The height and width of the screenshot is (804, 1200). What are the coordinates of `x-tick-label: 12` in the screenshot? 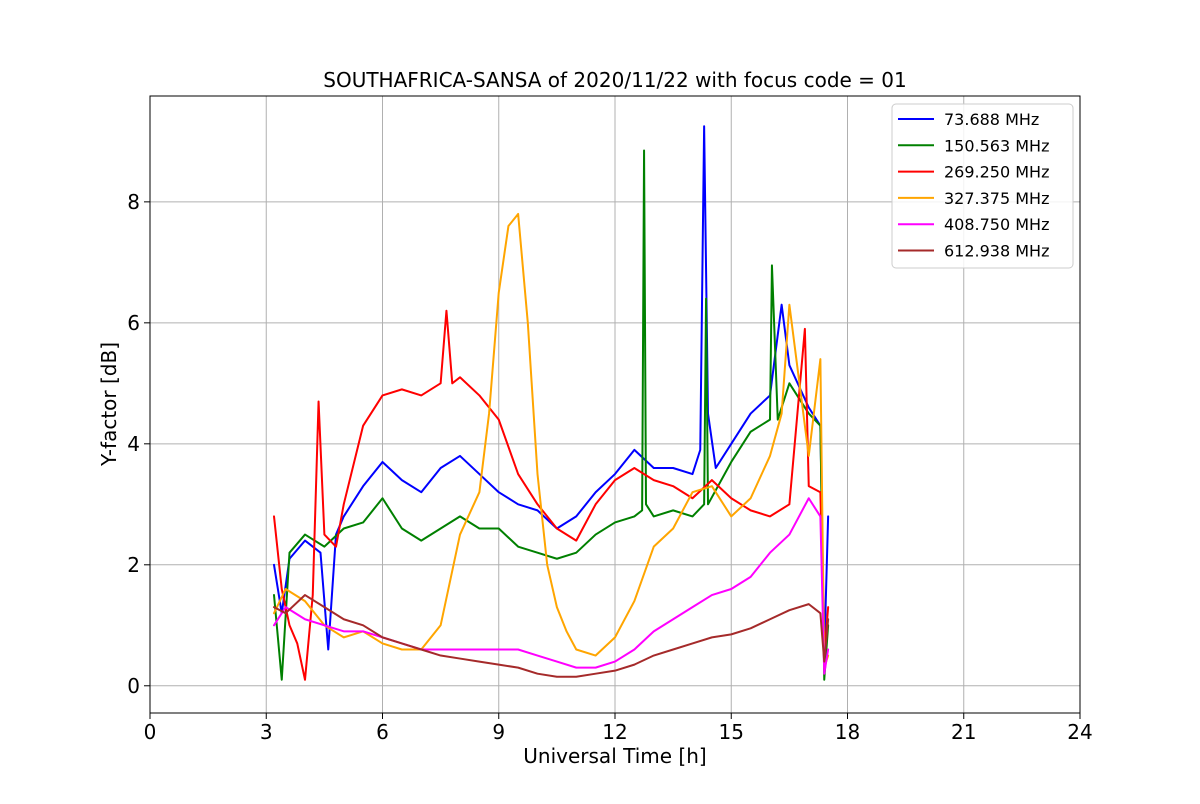 It's located at (614, 732).